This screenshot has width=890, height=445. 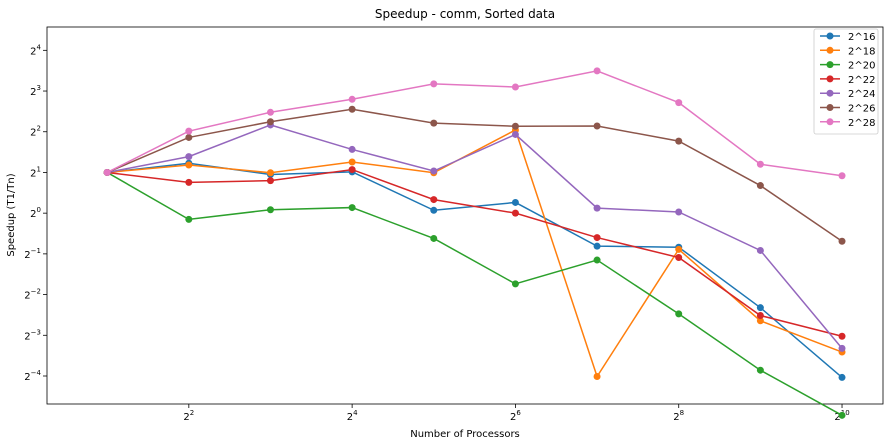 What do you see at coordinates (352, 416) in the screenshot?
I see `x-tick-label: 24` at bounding box center [352, 416].